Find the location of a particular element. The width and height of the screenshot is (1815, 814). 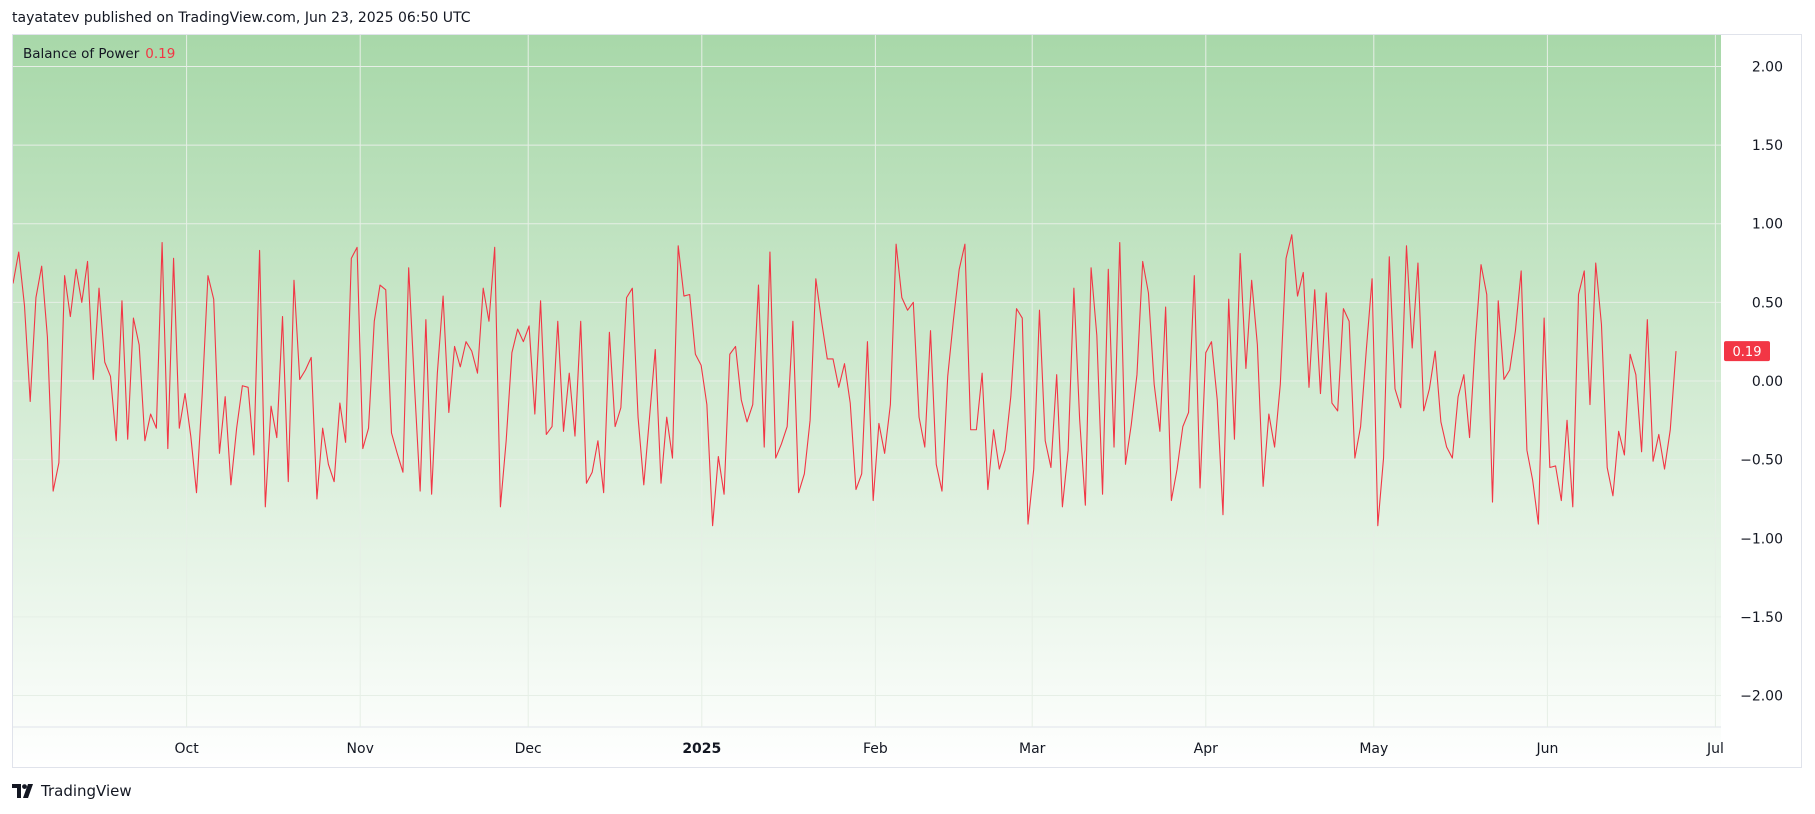

x-tick-label: Jun is located at coordinates (1546, 749).